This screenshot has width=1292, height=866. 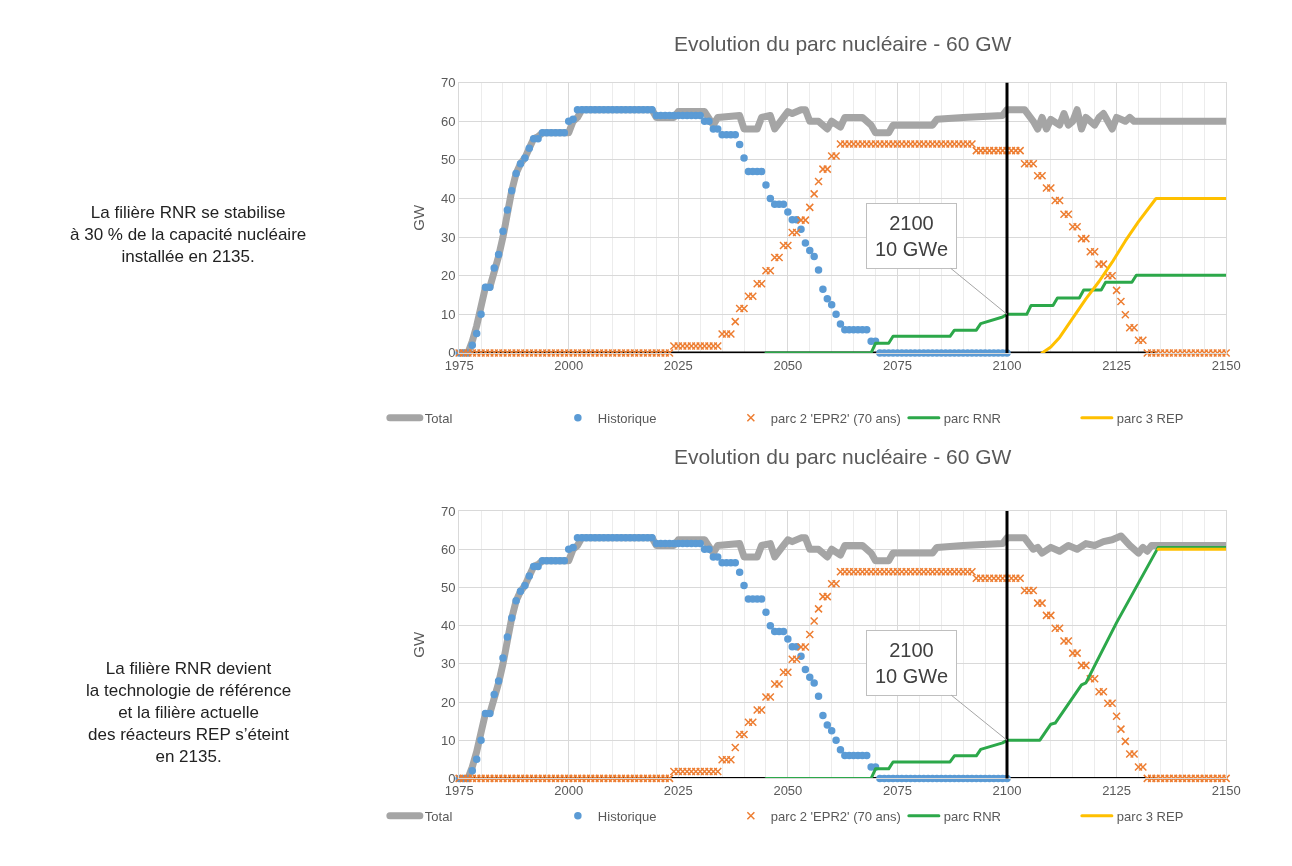 What do you see at coordinates (452, 778) in the screenshot?
I see `y-tick-label: 0` at bounding box center [452, 778].